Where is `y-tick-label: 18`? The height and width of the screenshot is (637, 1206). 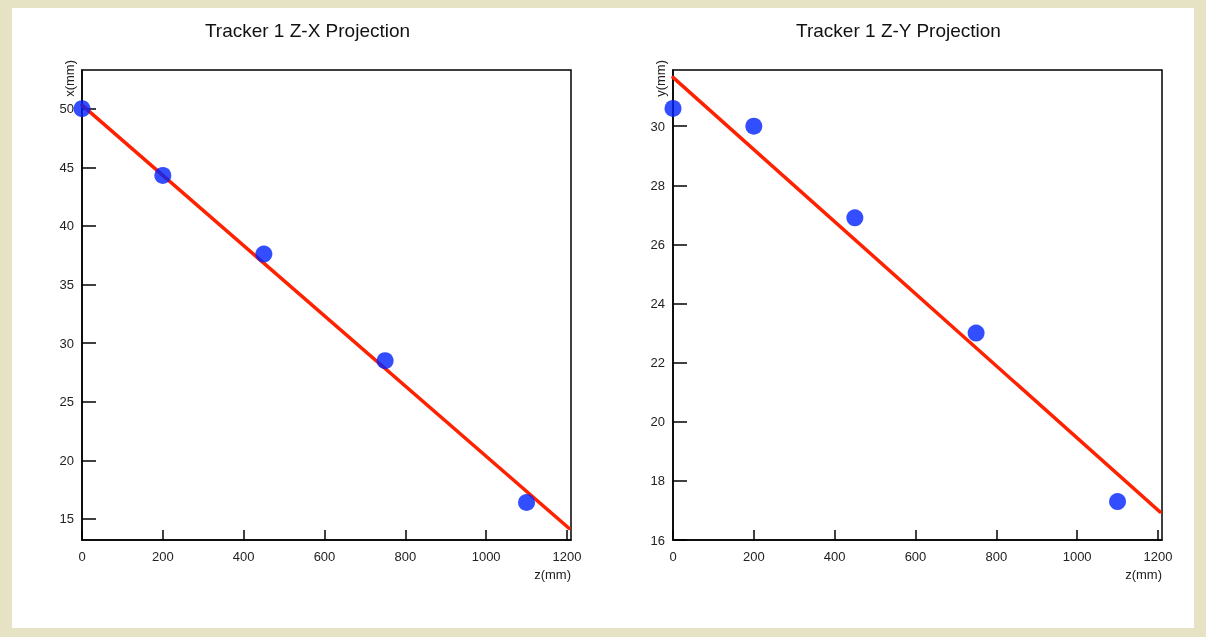
y-tick-label: 18 is located at coordinates (657, 481).